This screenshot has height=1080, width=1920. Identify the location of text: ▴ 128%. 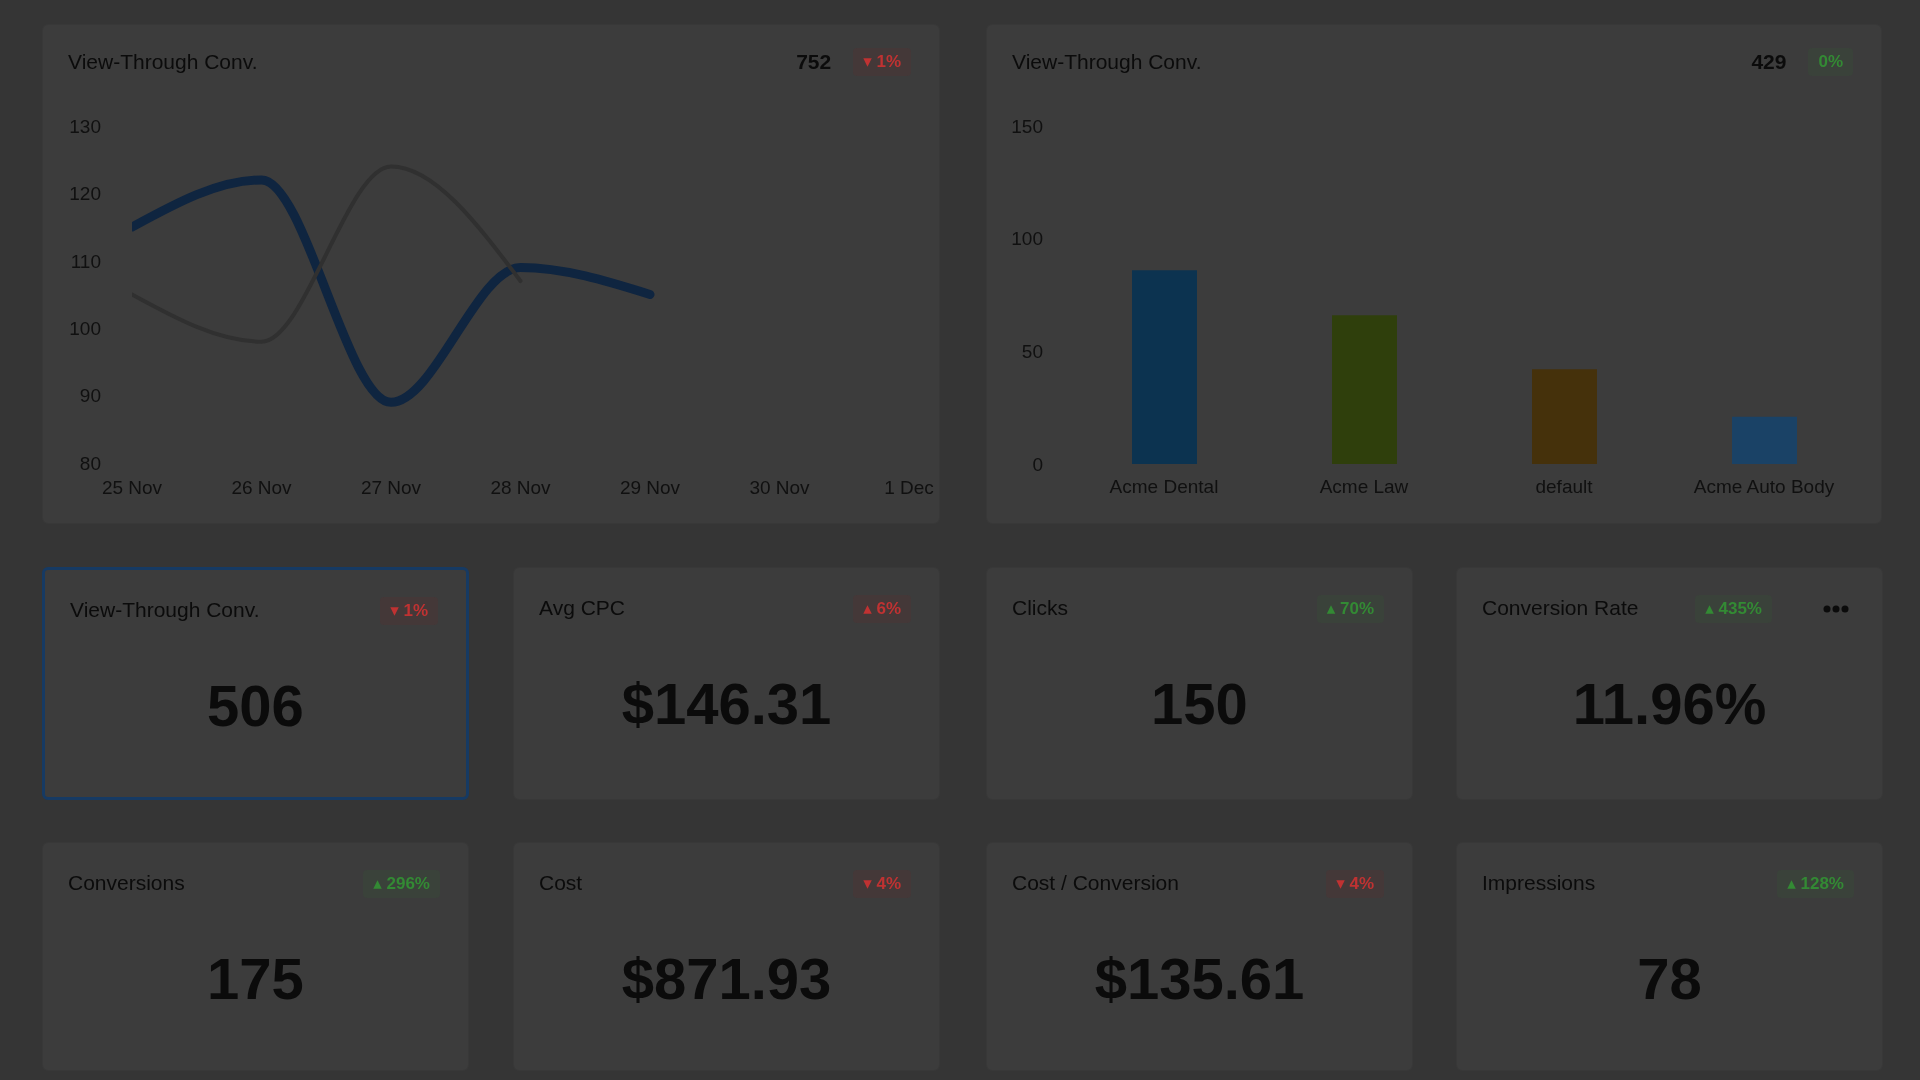
(1815, 884).